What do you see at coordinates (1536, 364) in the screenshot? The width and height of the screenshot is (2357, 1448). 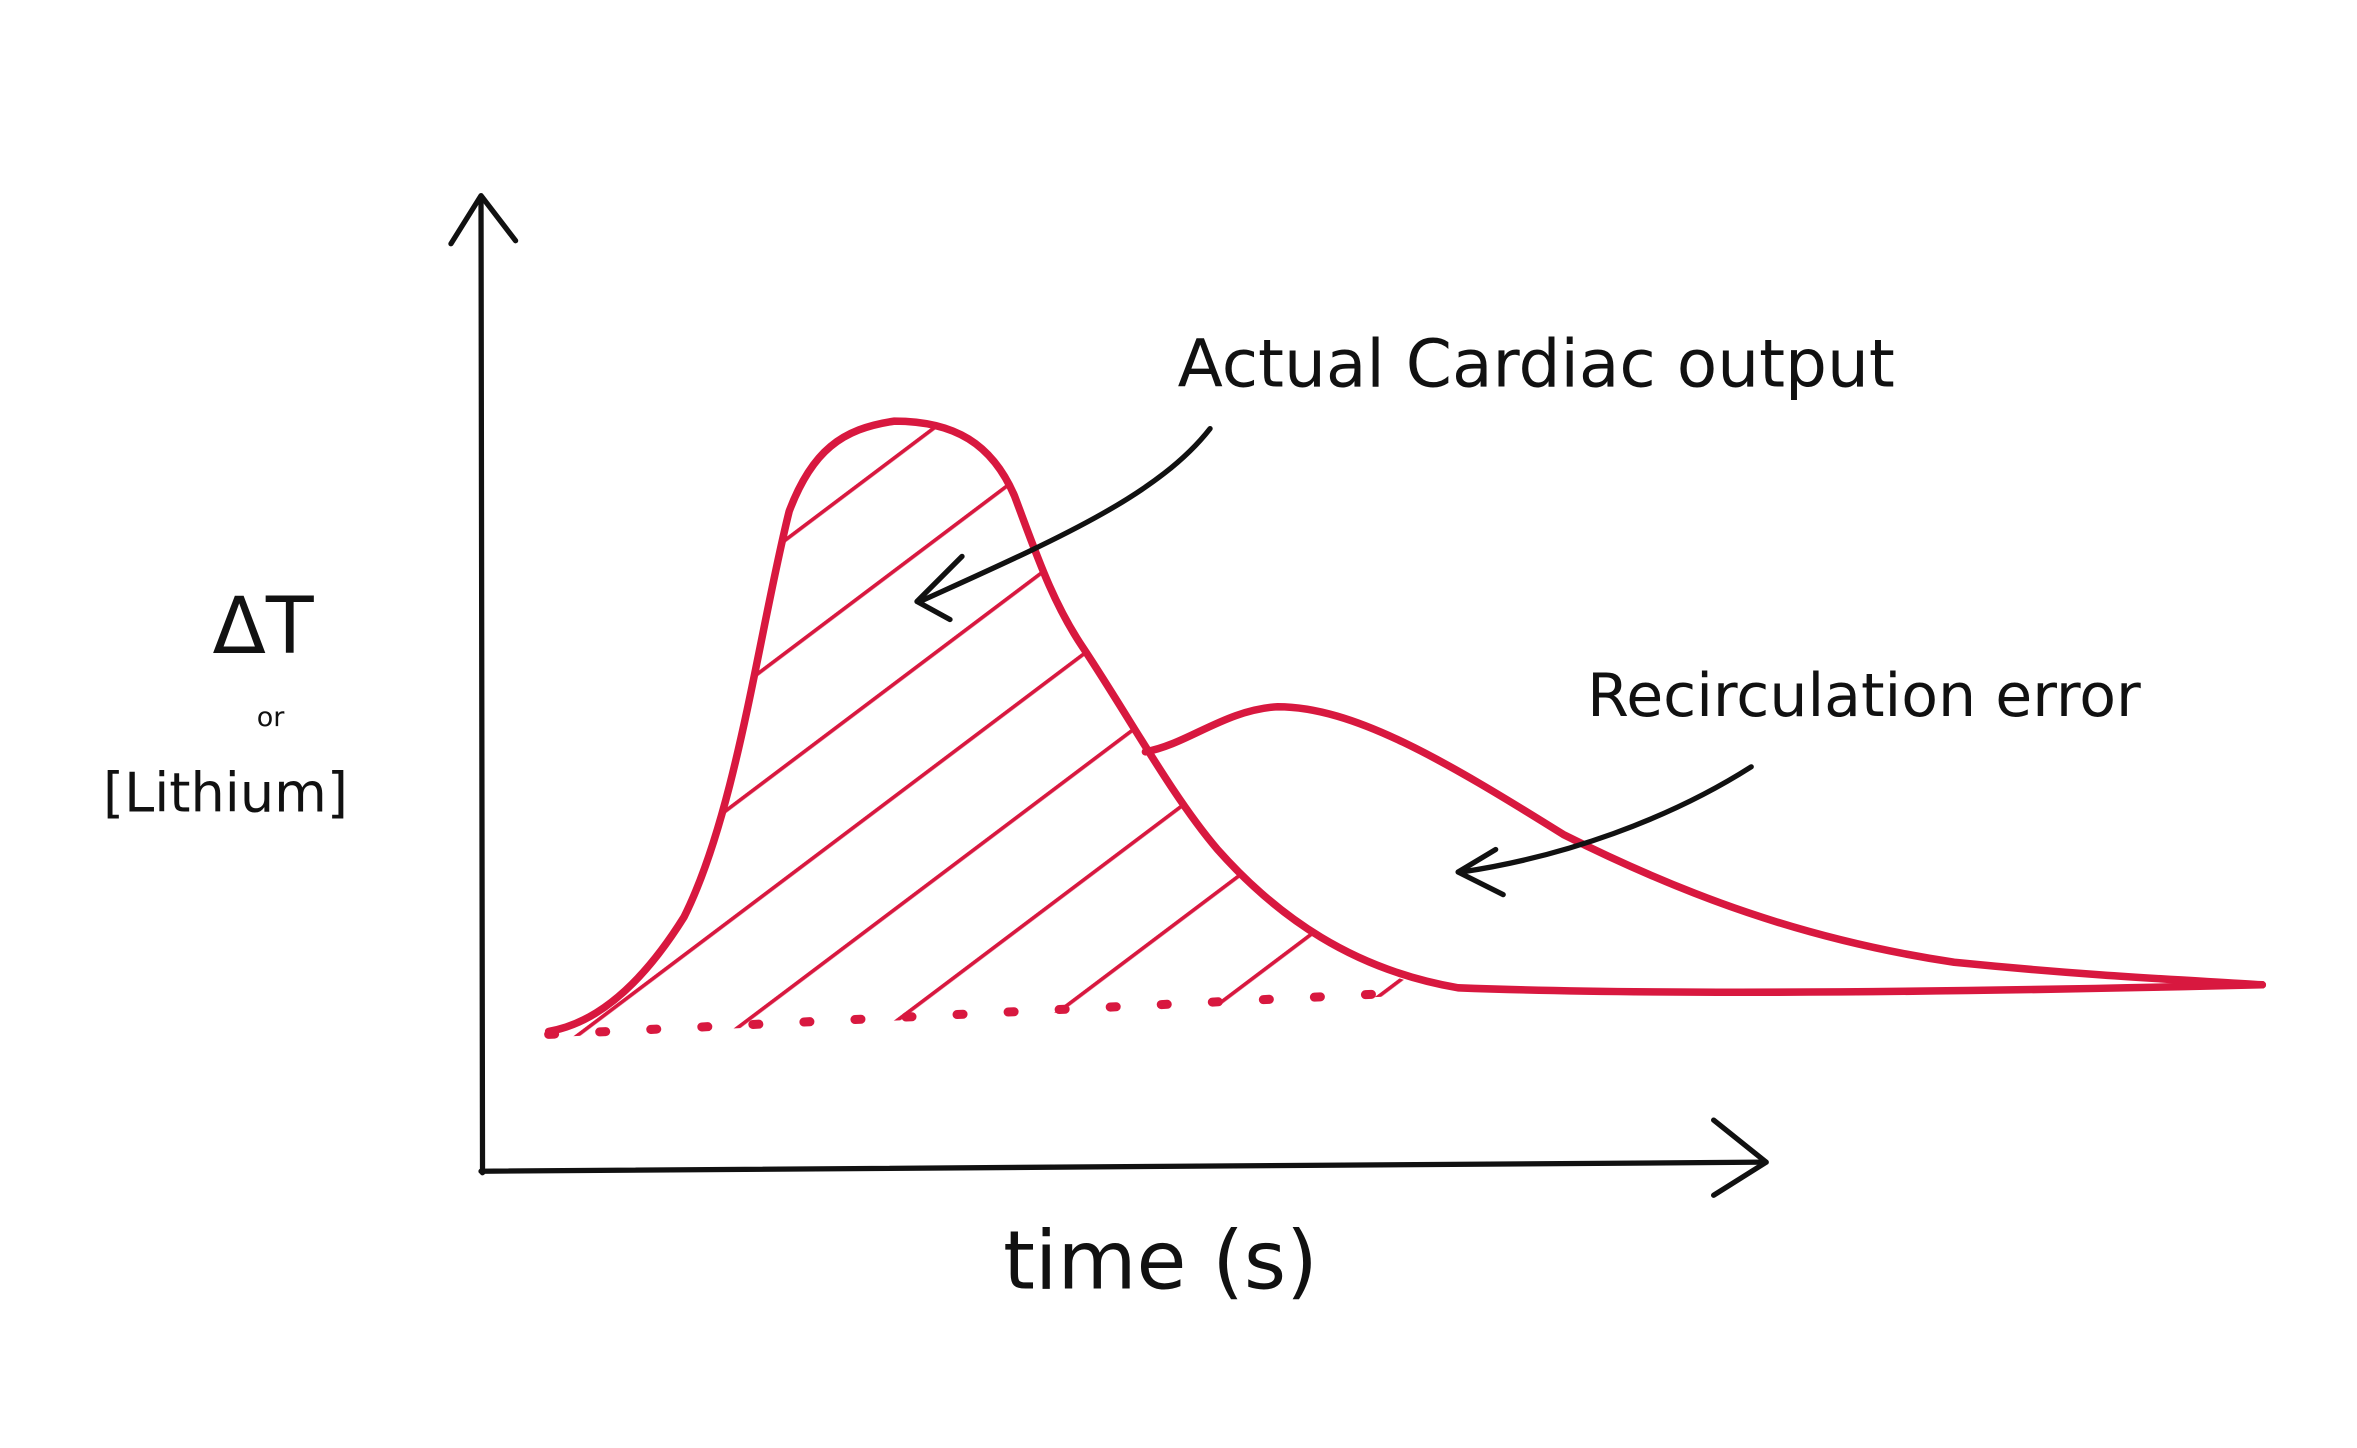 I see `annotation: Actual Cardiac output` at bounding box center [1536, 364].